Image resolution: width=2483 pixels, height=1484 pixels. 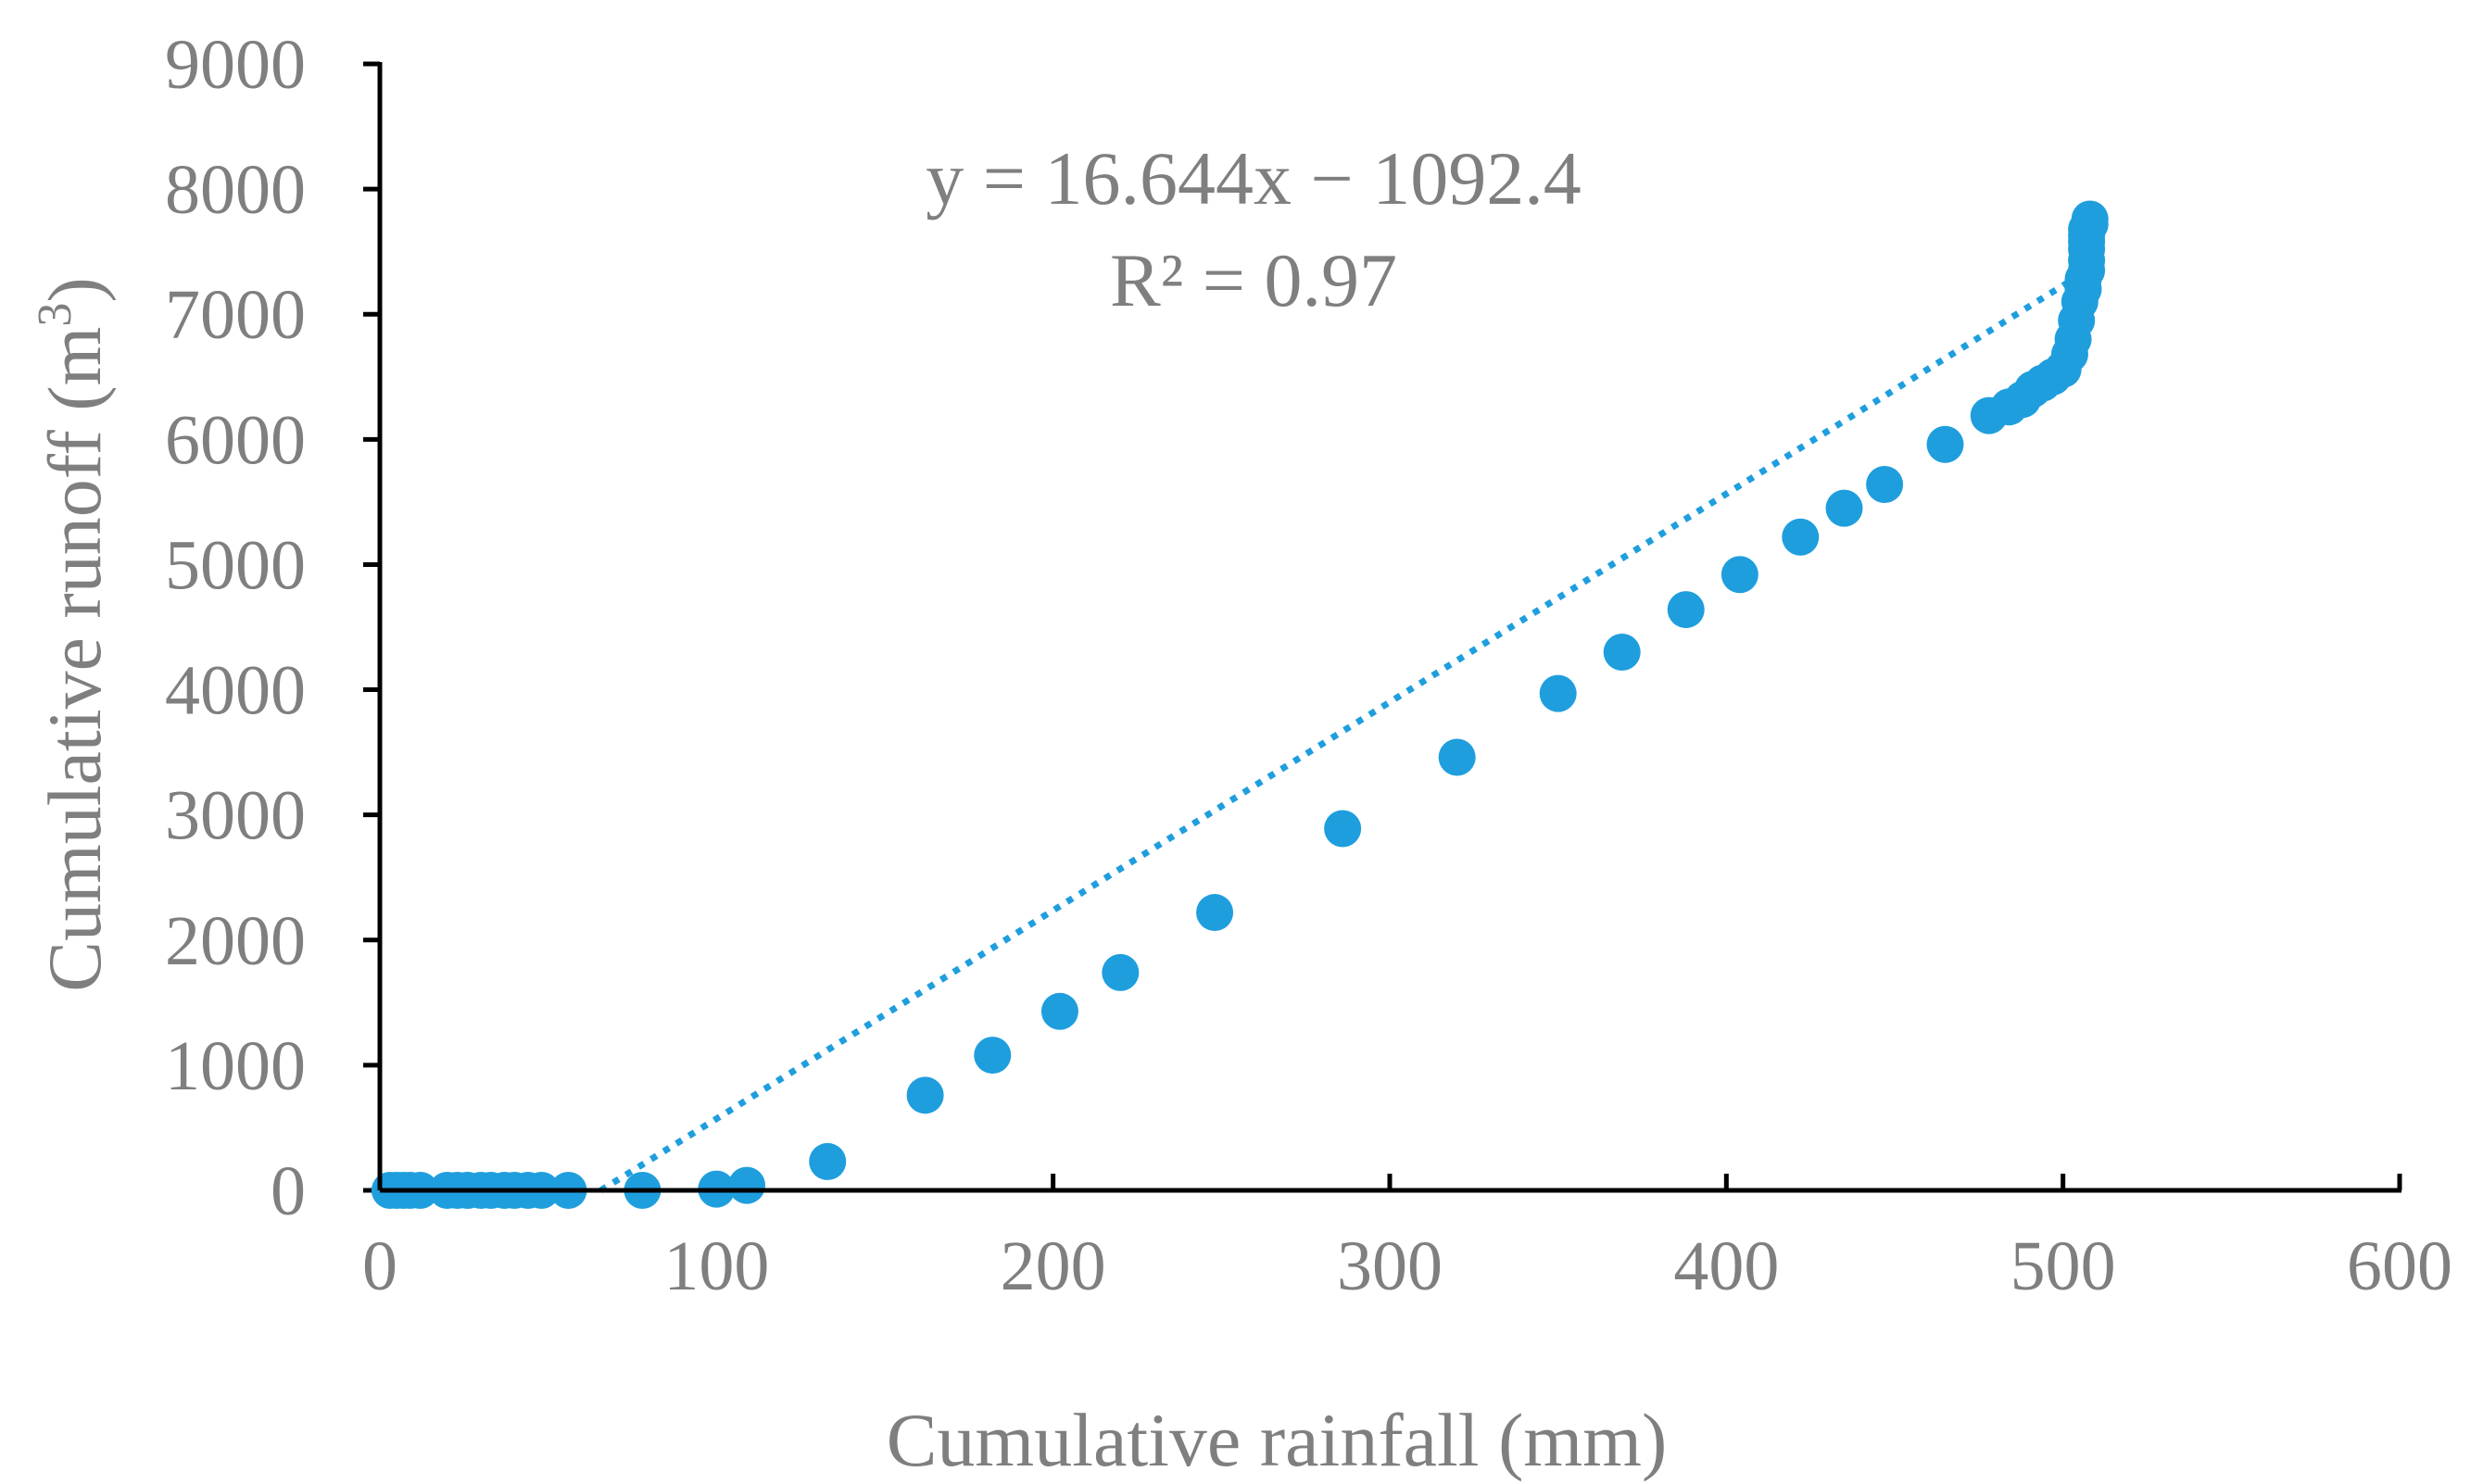 What do you see at coordinates (235, 691) in the screenshot?
I see `y-tick-label: 4000` at bounding box center [235, 691].